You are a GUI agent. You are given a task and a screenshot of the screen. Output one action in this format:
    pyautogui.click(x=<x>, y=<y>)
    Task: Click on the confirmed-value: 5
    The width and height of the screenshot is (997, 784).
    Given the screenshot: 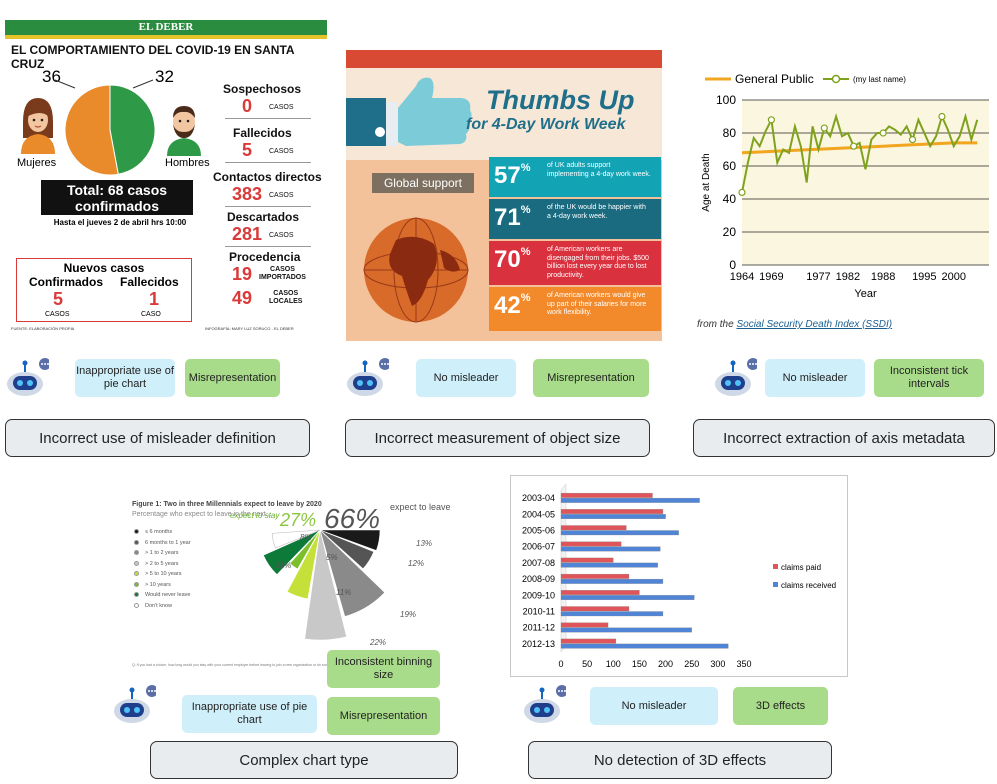 What is the action you would take?
    pyautogui.click(x=58, y=299)
    